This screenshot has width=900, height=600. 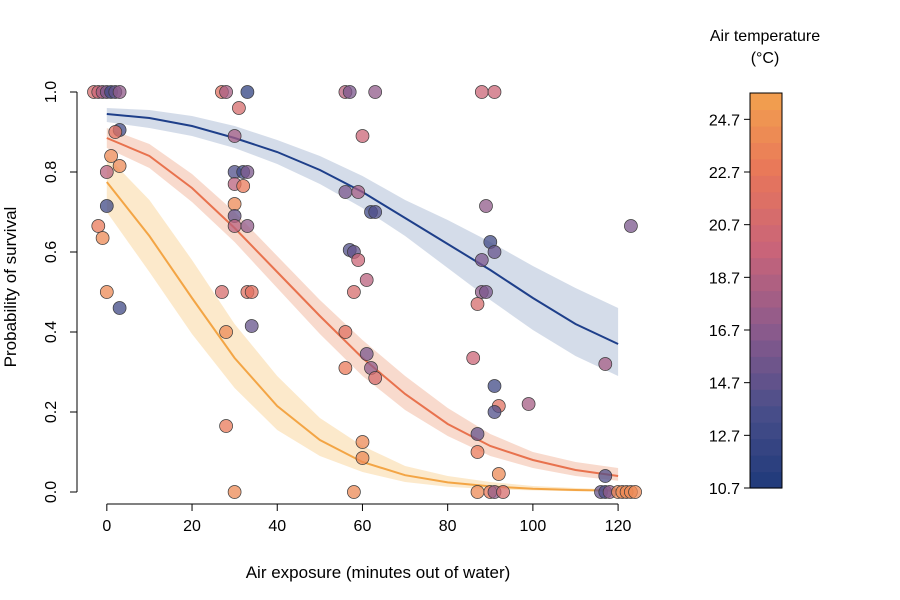 What do you see at coordinates (765, 36) in the screenshot?
I see `colorbar-title-line1: Air temperature` at bounding box center [765, 36].